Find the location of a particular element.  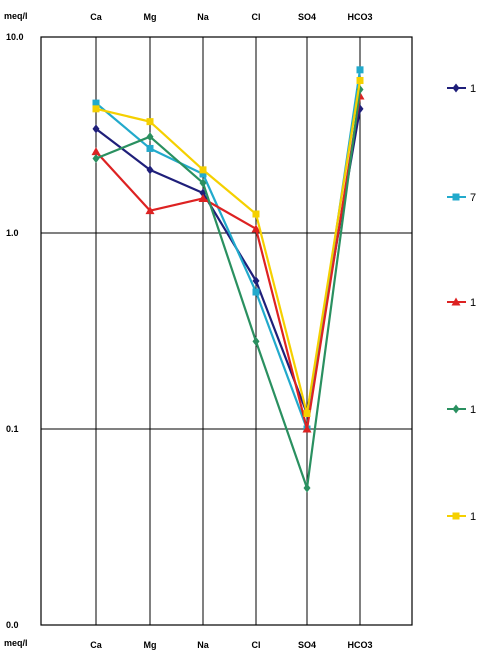

category-label-bottom: Cl is located at coordinates (256, 645).